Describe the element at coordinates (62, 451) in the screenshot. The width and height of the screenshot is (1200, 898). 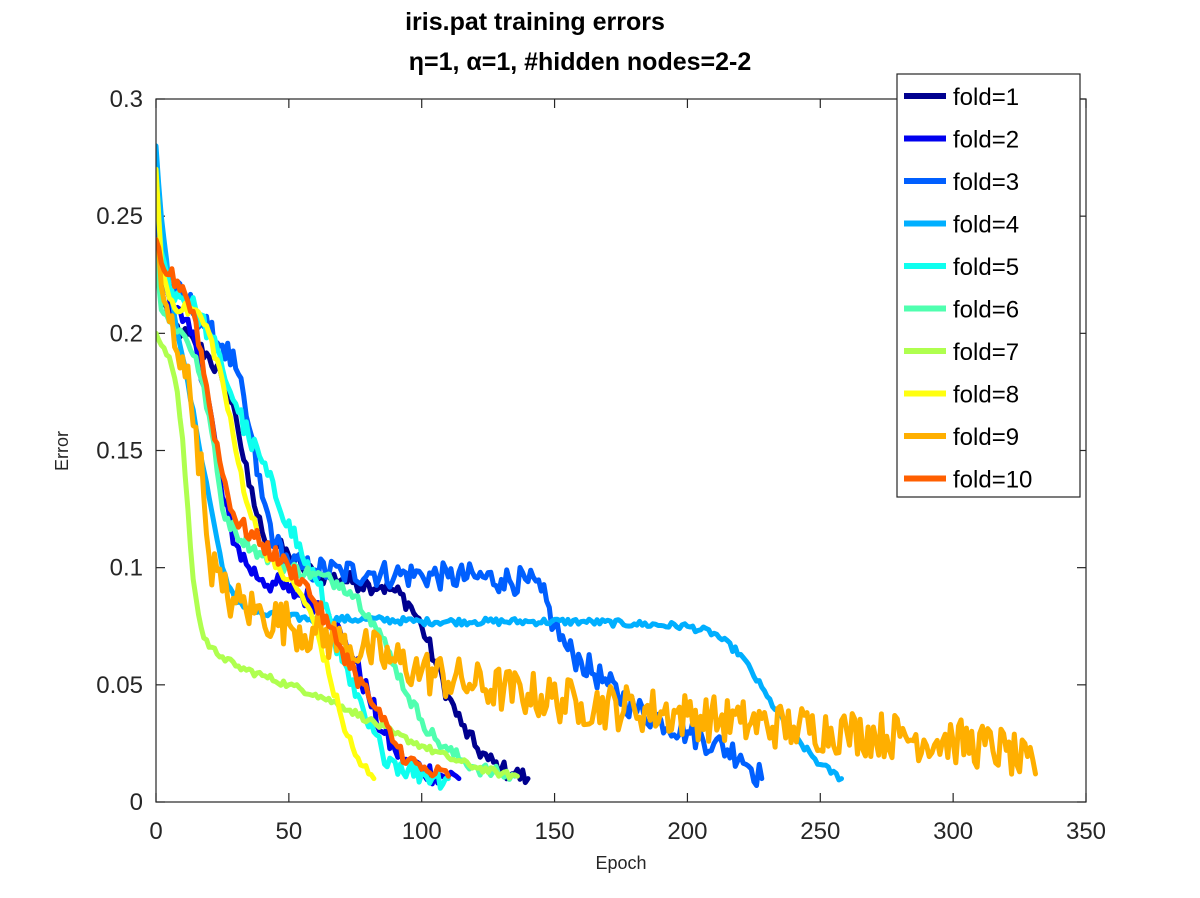
I see `y-axis-label: Error` at that location.